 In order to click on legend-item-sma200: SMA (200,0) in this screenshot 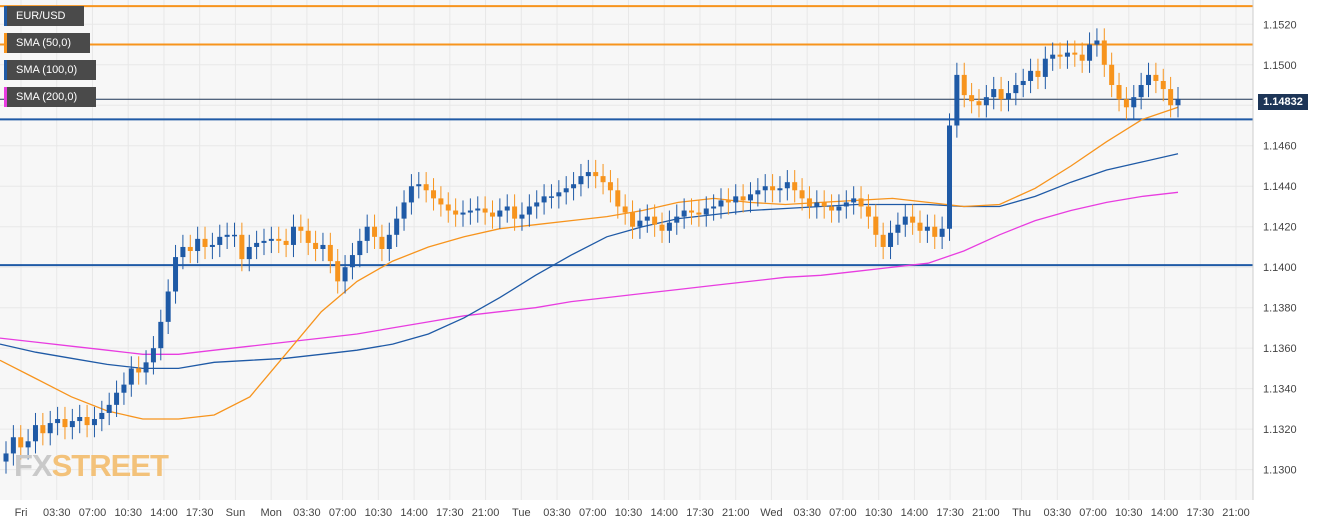, I will do `click(50, 97)`.